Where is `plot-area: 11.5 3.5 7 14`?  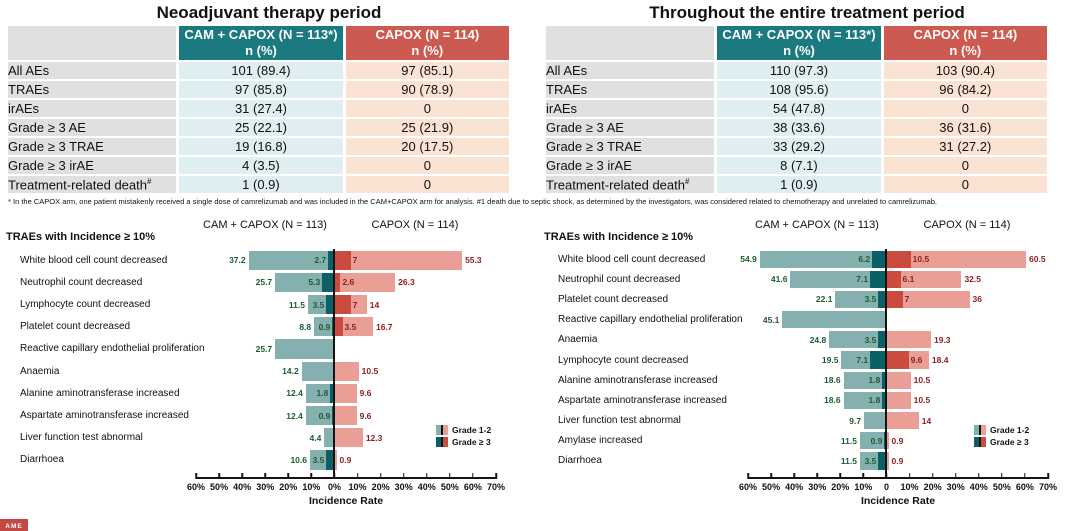 plot-area: 11.5 3.5 7 14 is located at coordinates (346, 304).